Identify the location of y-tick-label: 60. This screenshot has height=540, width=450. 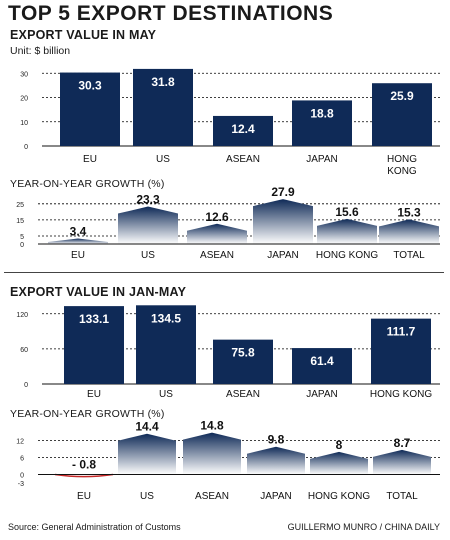
(24, 350).